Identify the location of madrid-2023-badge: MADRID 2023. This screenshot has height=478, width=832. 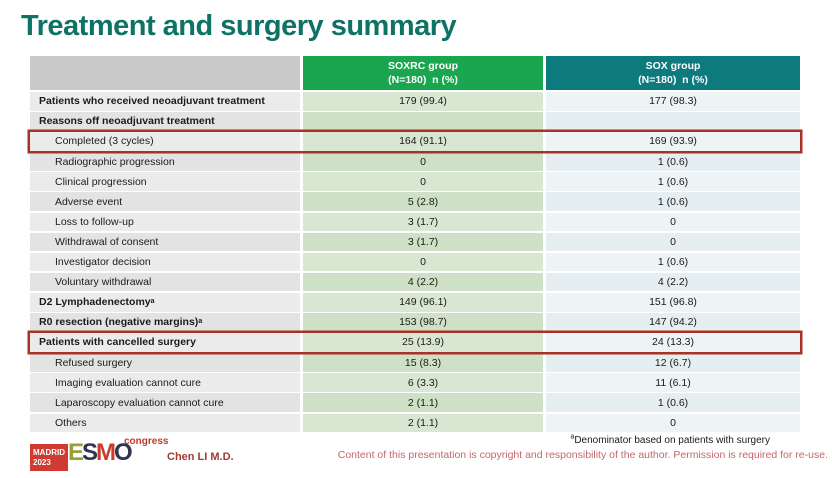
(49, 457).